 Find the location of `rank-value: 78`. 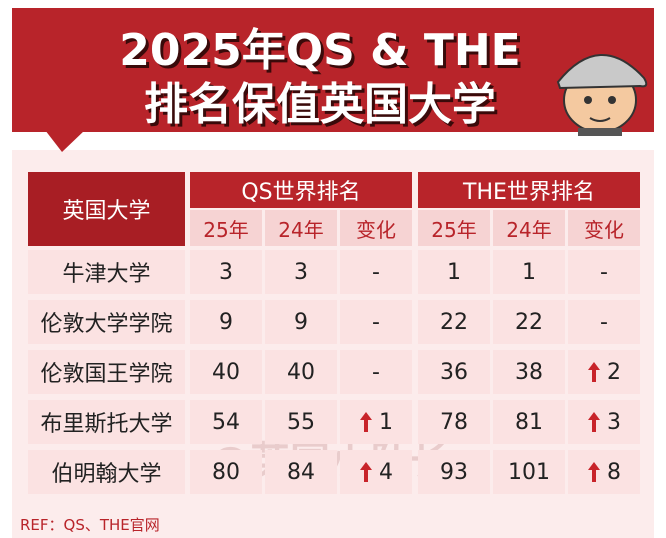

rank-value: 78 is located at coordinates (454, 422).